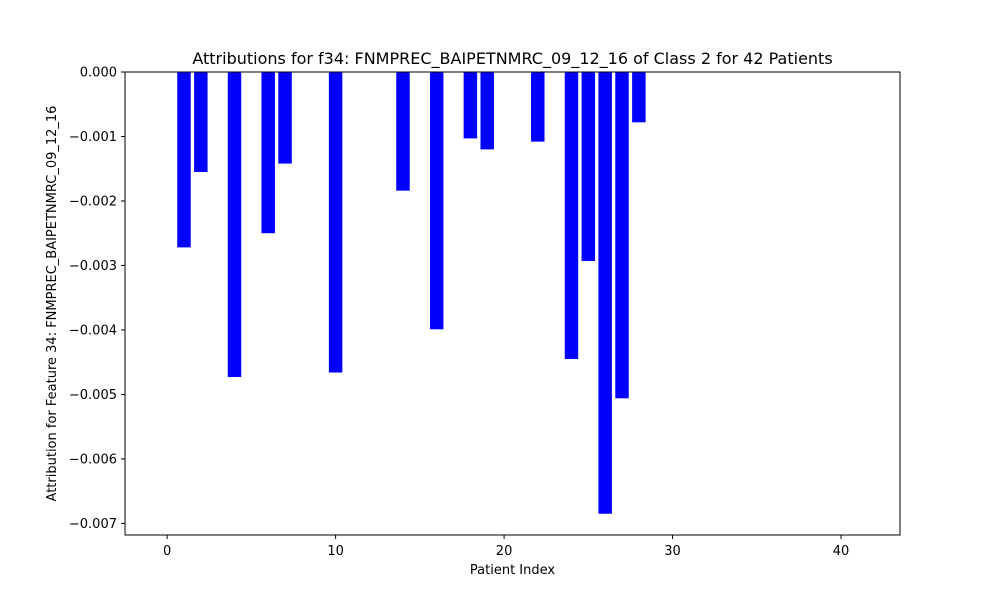  What do you see at coordinates (335, 551) in the screenshot?
I see `x-tick-label: 10` at bounding box center [335, 551].